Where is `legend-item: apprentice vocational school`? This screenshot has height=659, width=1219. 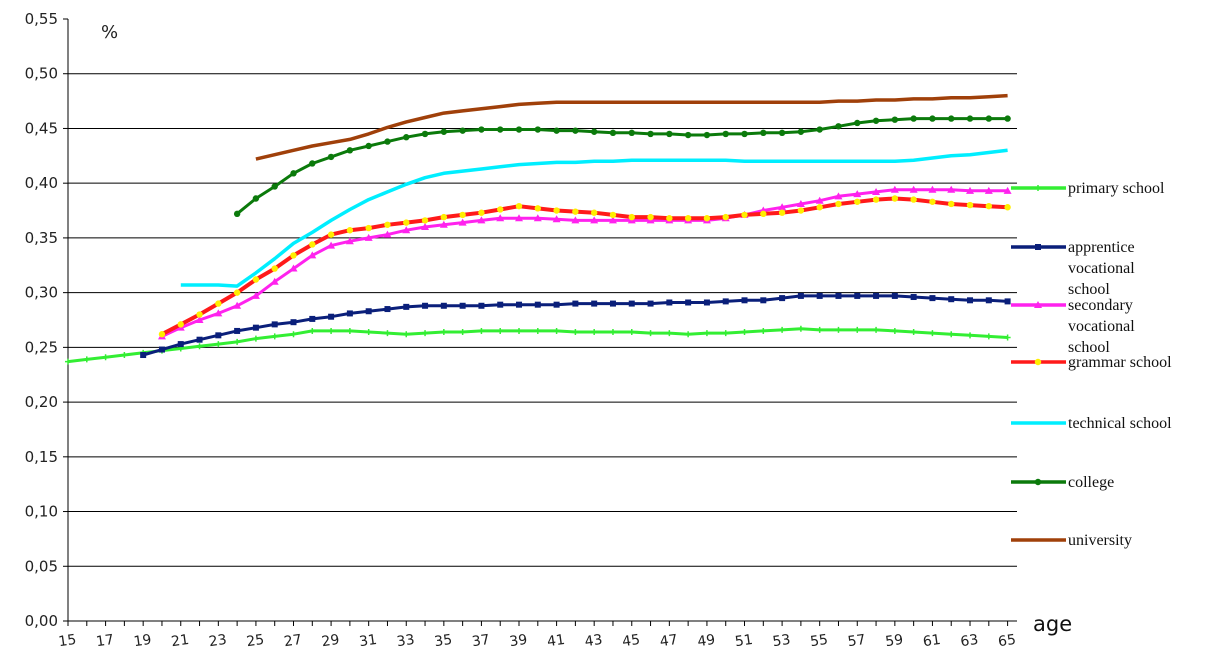
legend-item: apprentice vocational school is located at coordinates (1073, 268).